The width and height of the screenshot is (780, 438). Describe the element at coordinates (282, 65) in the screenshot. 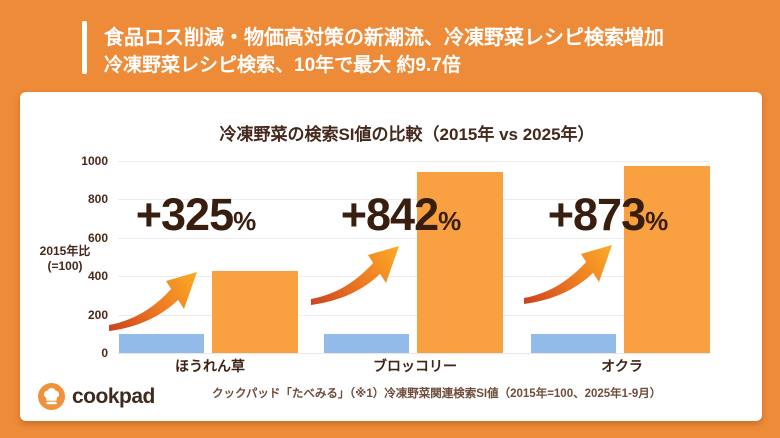

I see `headline-line2: 冷凍野菜レシピ検索、10年で最大 約9.7倍` at that location.